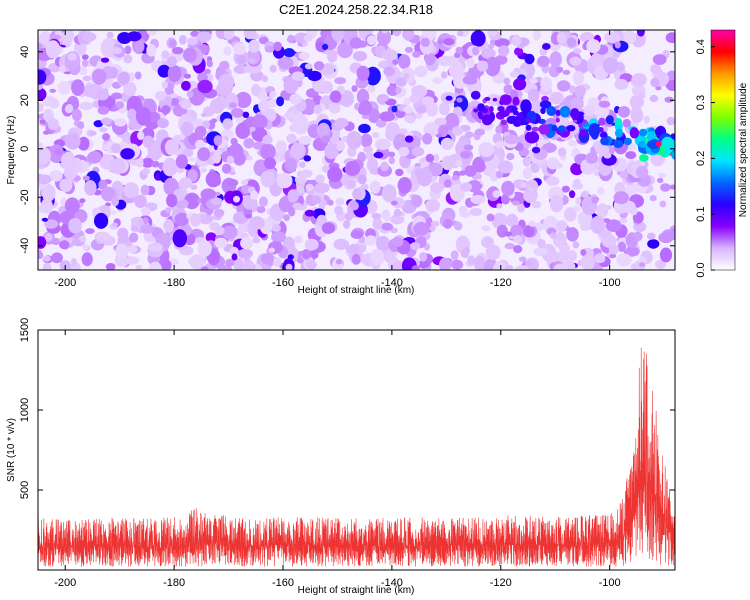 The image size is (750, 600). Describe the element at coordinates (701, 214) in the screenshot. I see `colorbar-tick-label: 0.1` at that location.